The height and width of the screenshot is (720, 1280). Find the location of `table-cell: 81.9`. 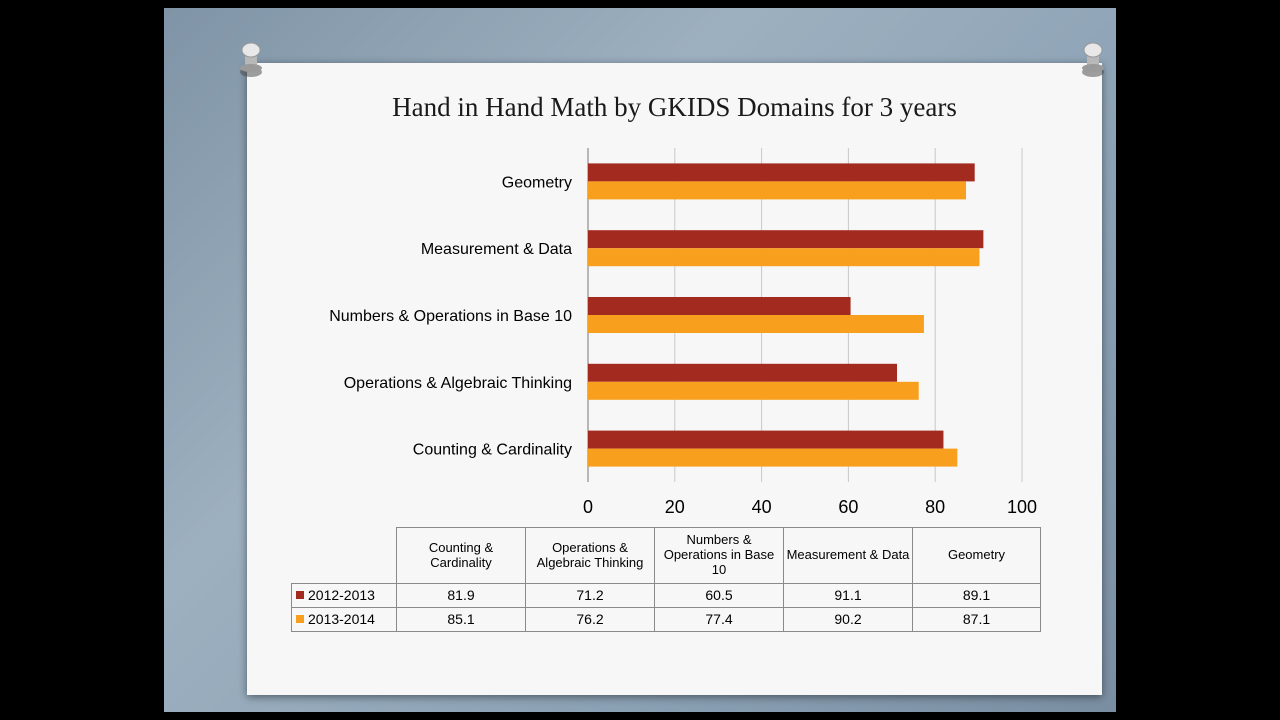

table-cell: 81.9 is located at coordinates (461, 595).